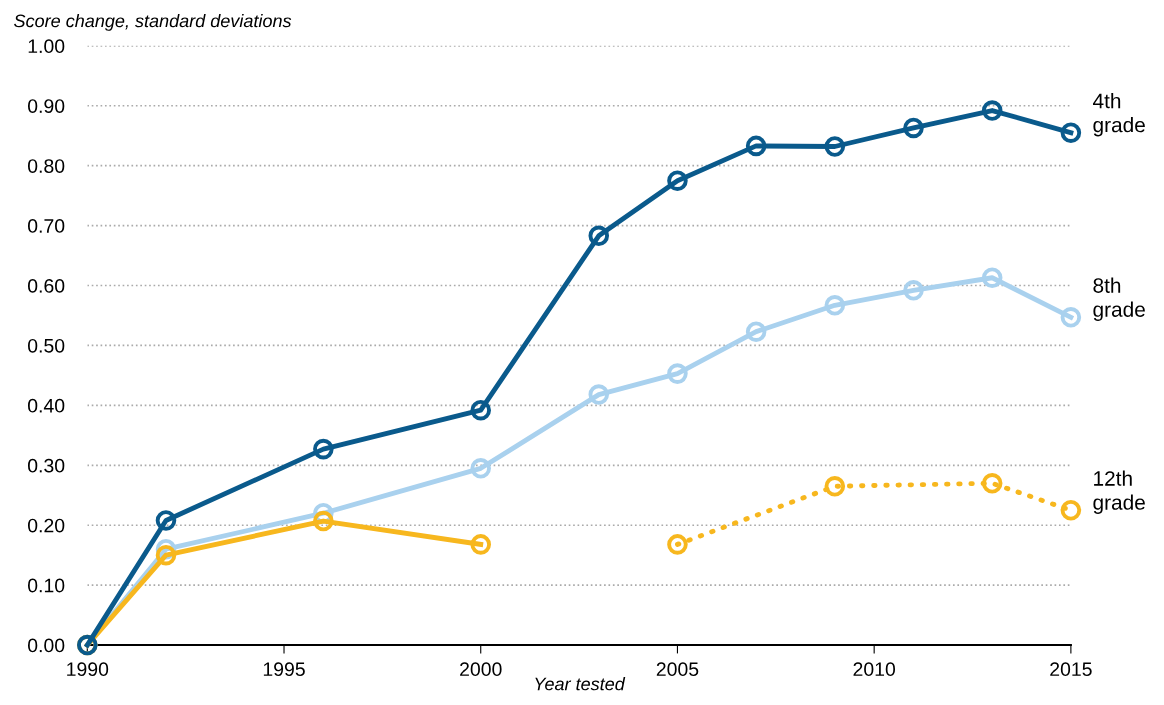  I want to click on x-tick-label: 2005, so click(677, 669).